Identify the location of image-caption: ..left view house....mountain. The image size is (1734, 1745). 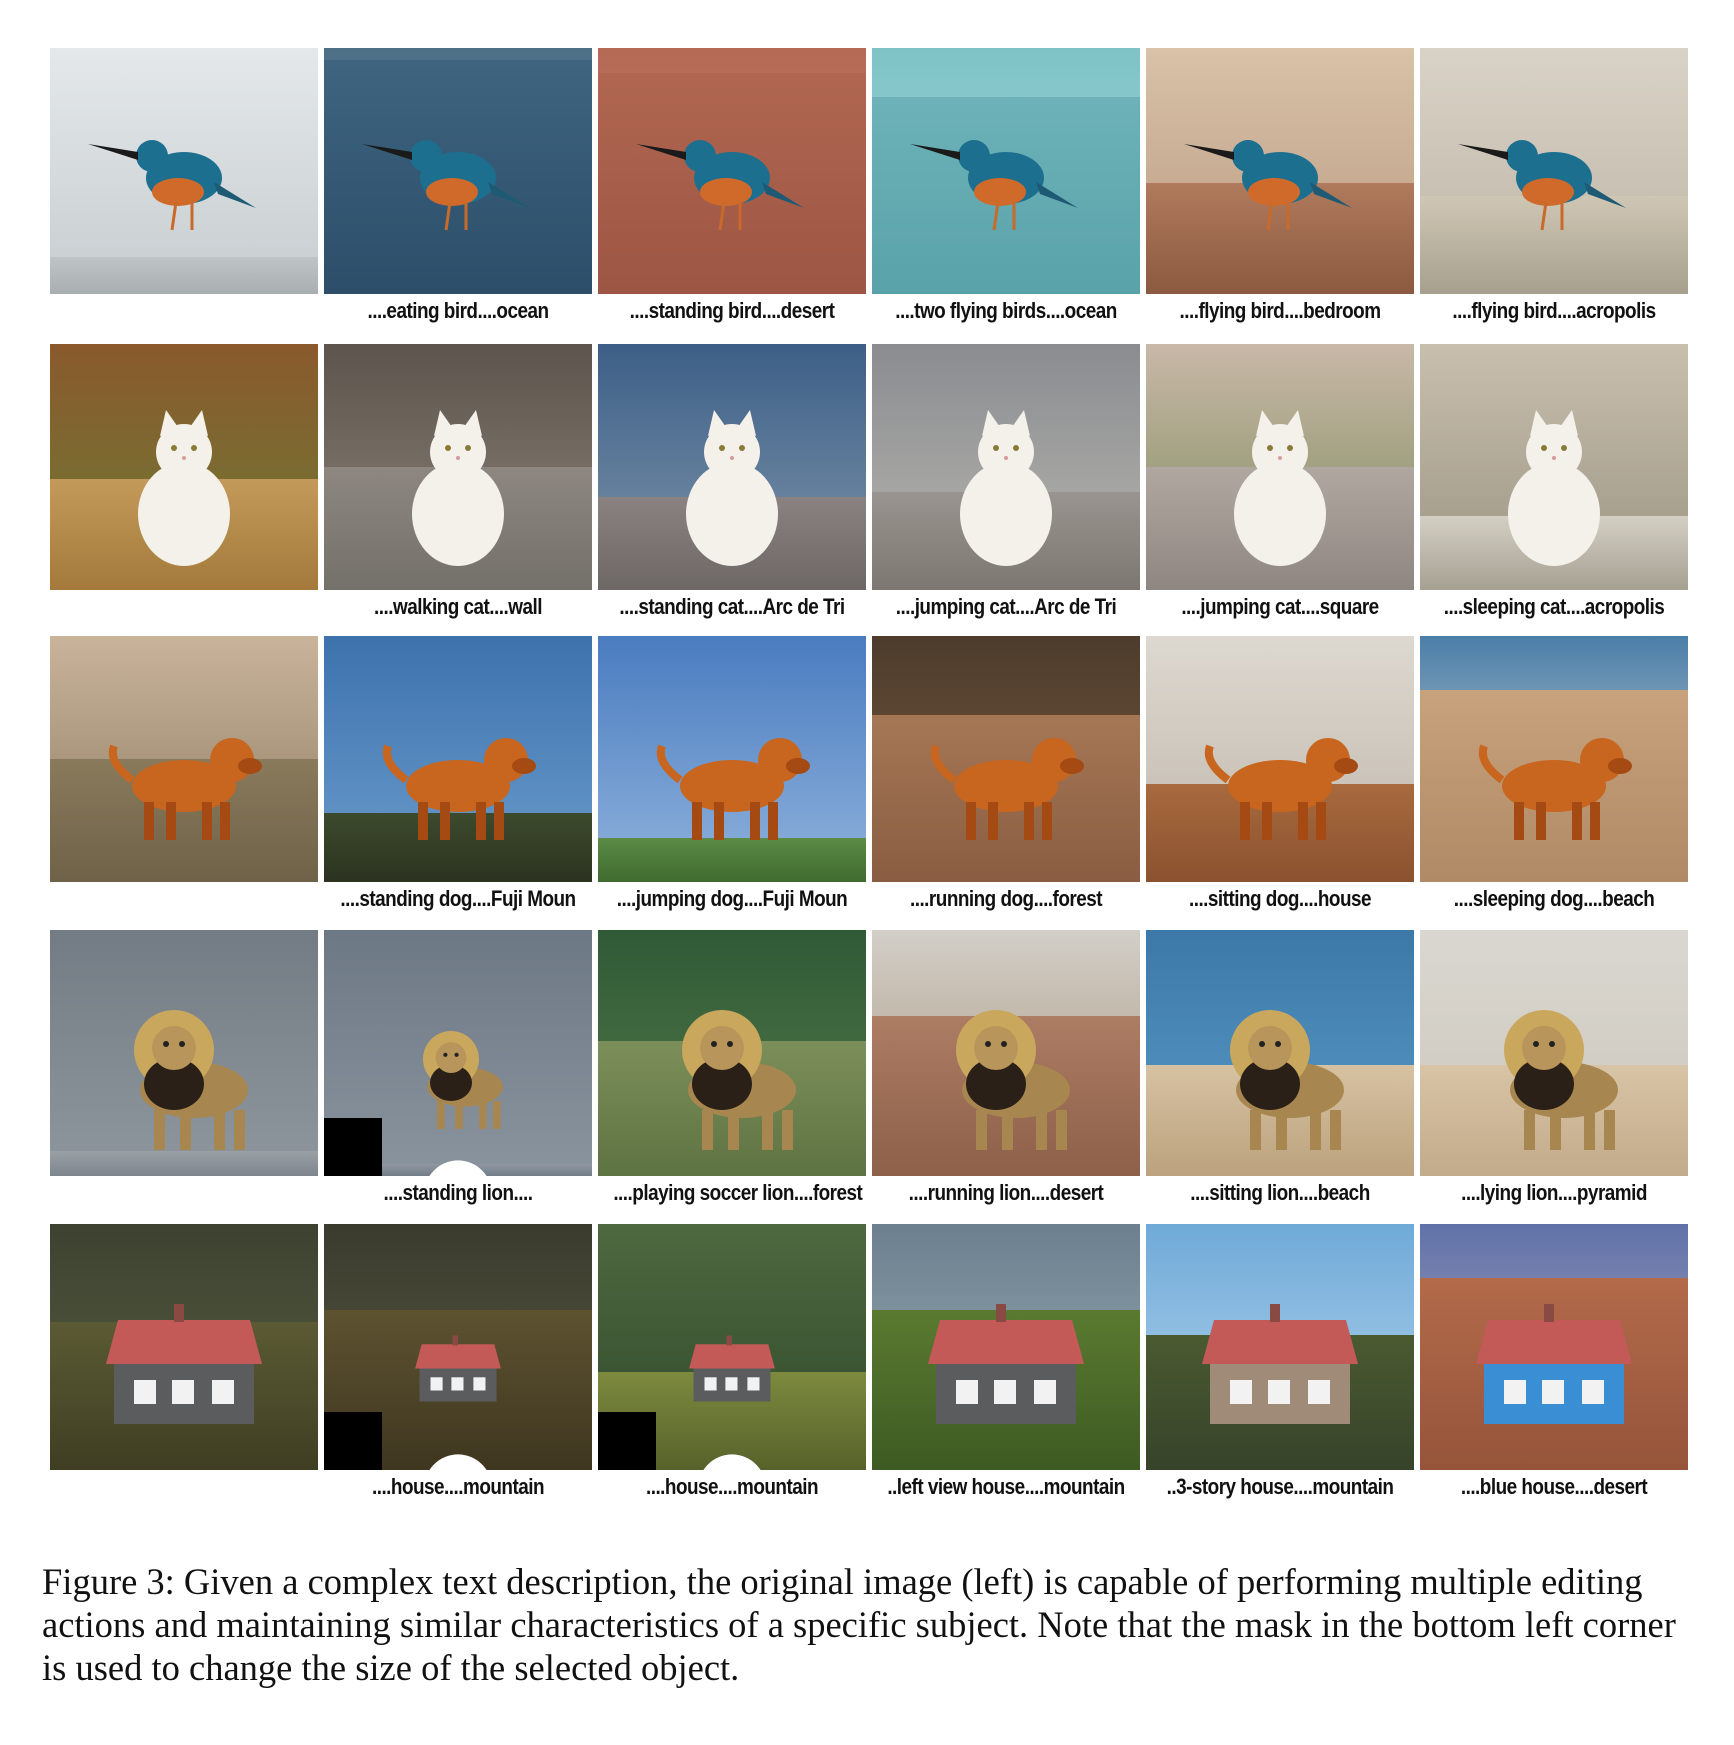
(1006, 1486).